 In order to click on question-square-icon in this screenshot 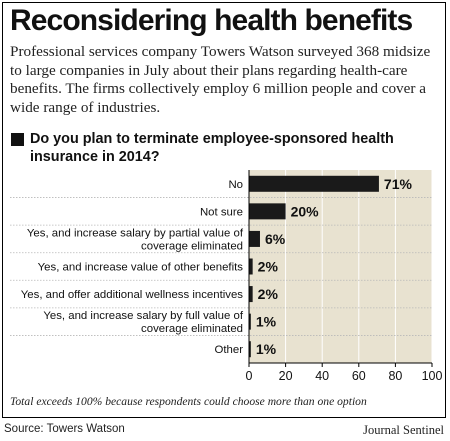, I will do `click(17, 139)`.